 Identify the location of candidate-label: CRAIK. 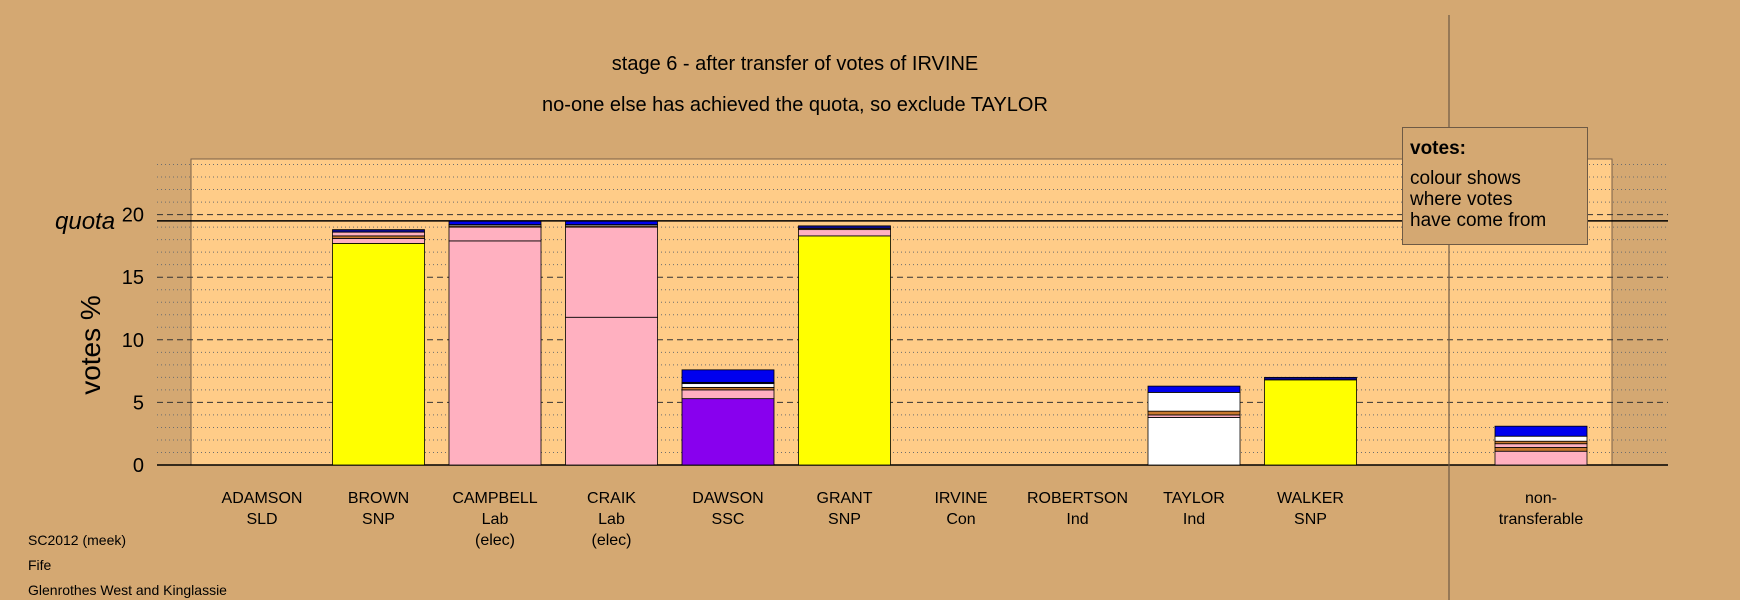
(611, 498).